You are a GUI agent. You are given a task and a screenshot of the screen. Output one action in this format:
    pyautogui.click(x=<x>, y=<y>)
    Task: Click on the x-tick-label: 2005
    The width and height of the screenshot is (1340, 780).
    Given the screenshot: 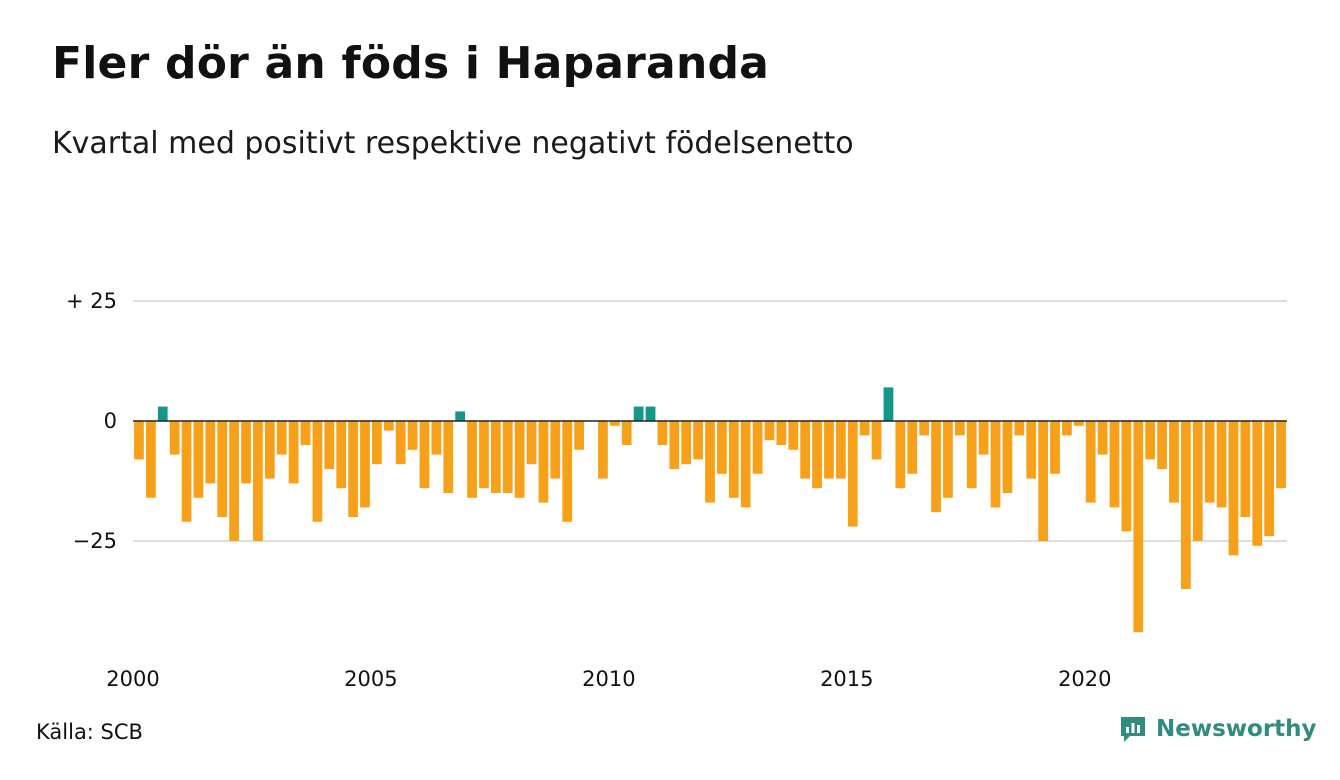 What is the action you would take?
    pyautogui.click(x=370, y=679)
    